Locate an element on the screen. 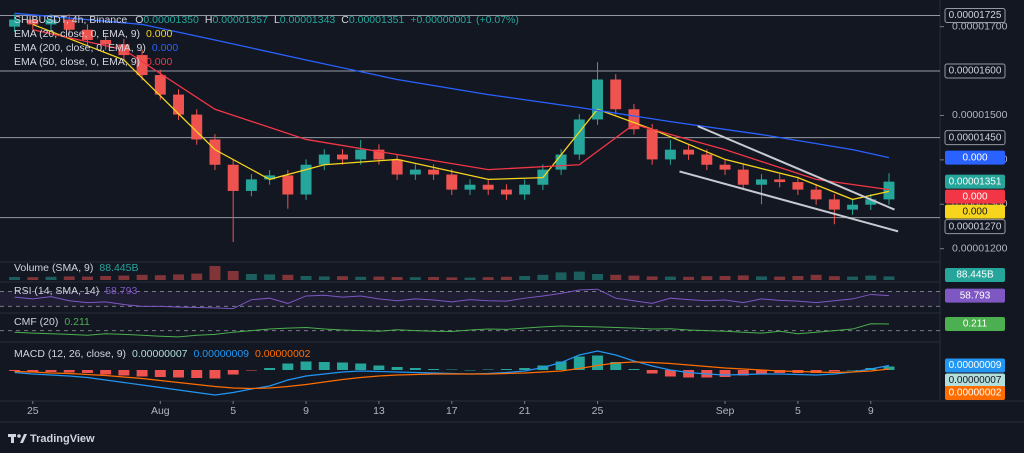  indicator-value-label-box is located at coordinates (975, 295).